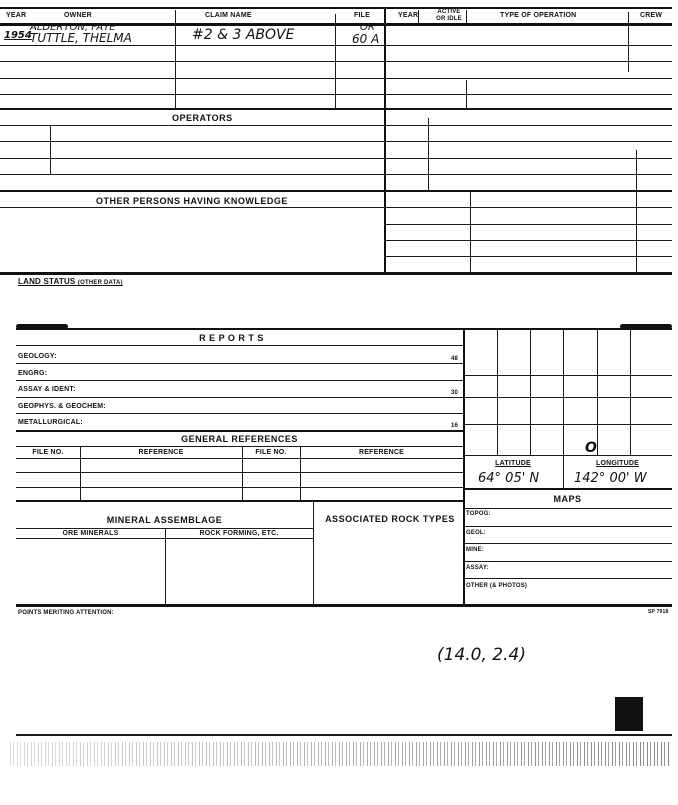  I want to click on report-assay: ASSAY & IDENT:, so click(47, 389).